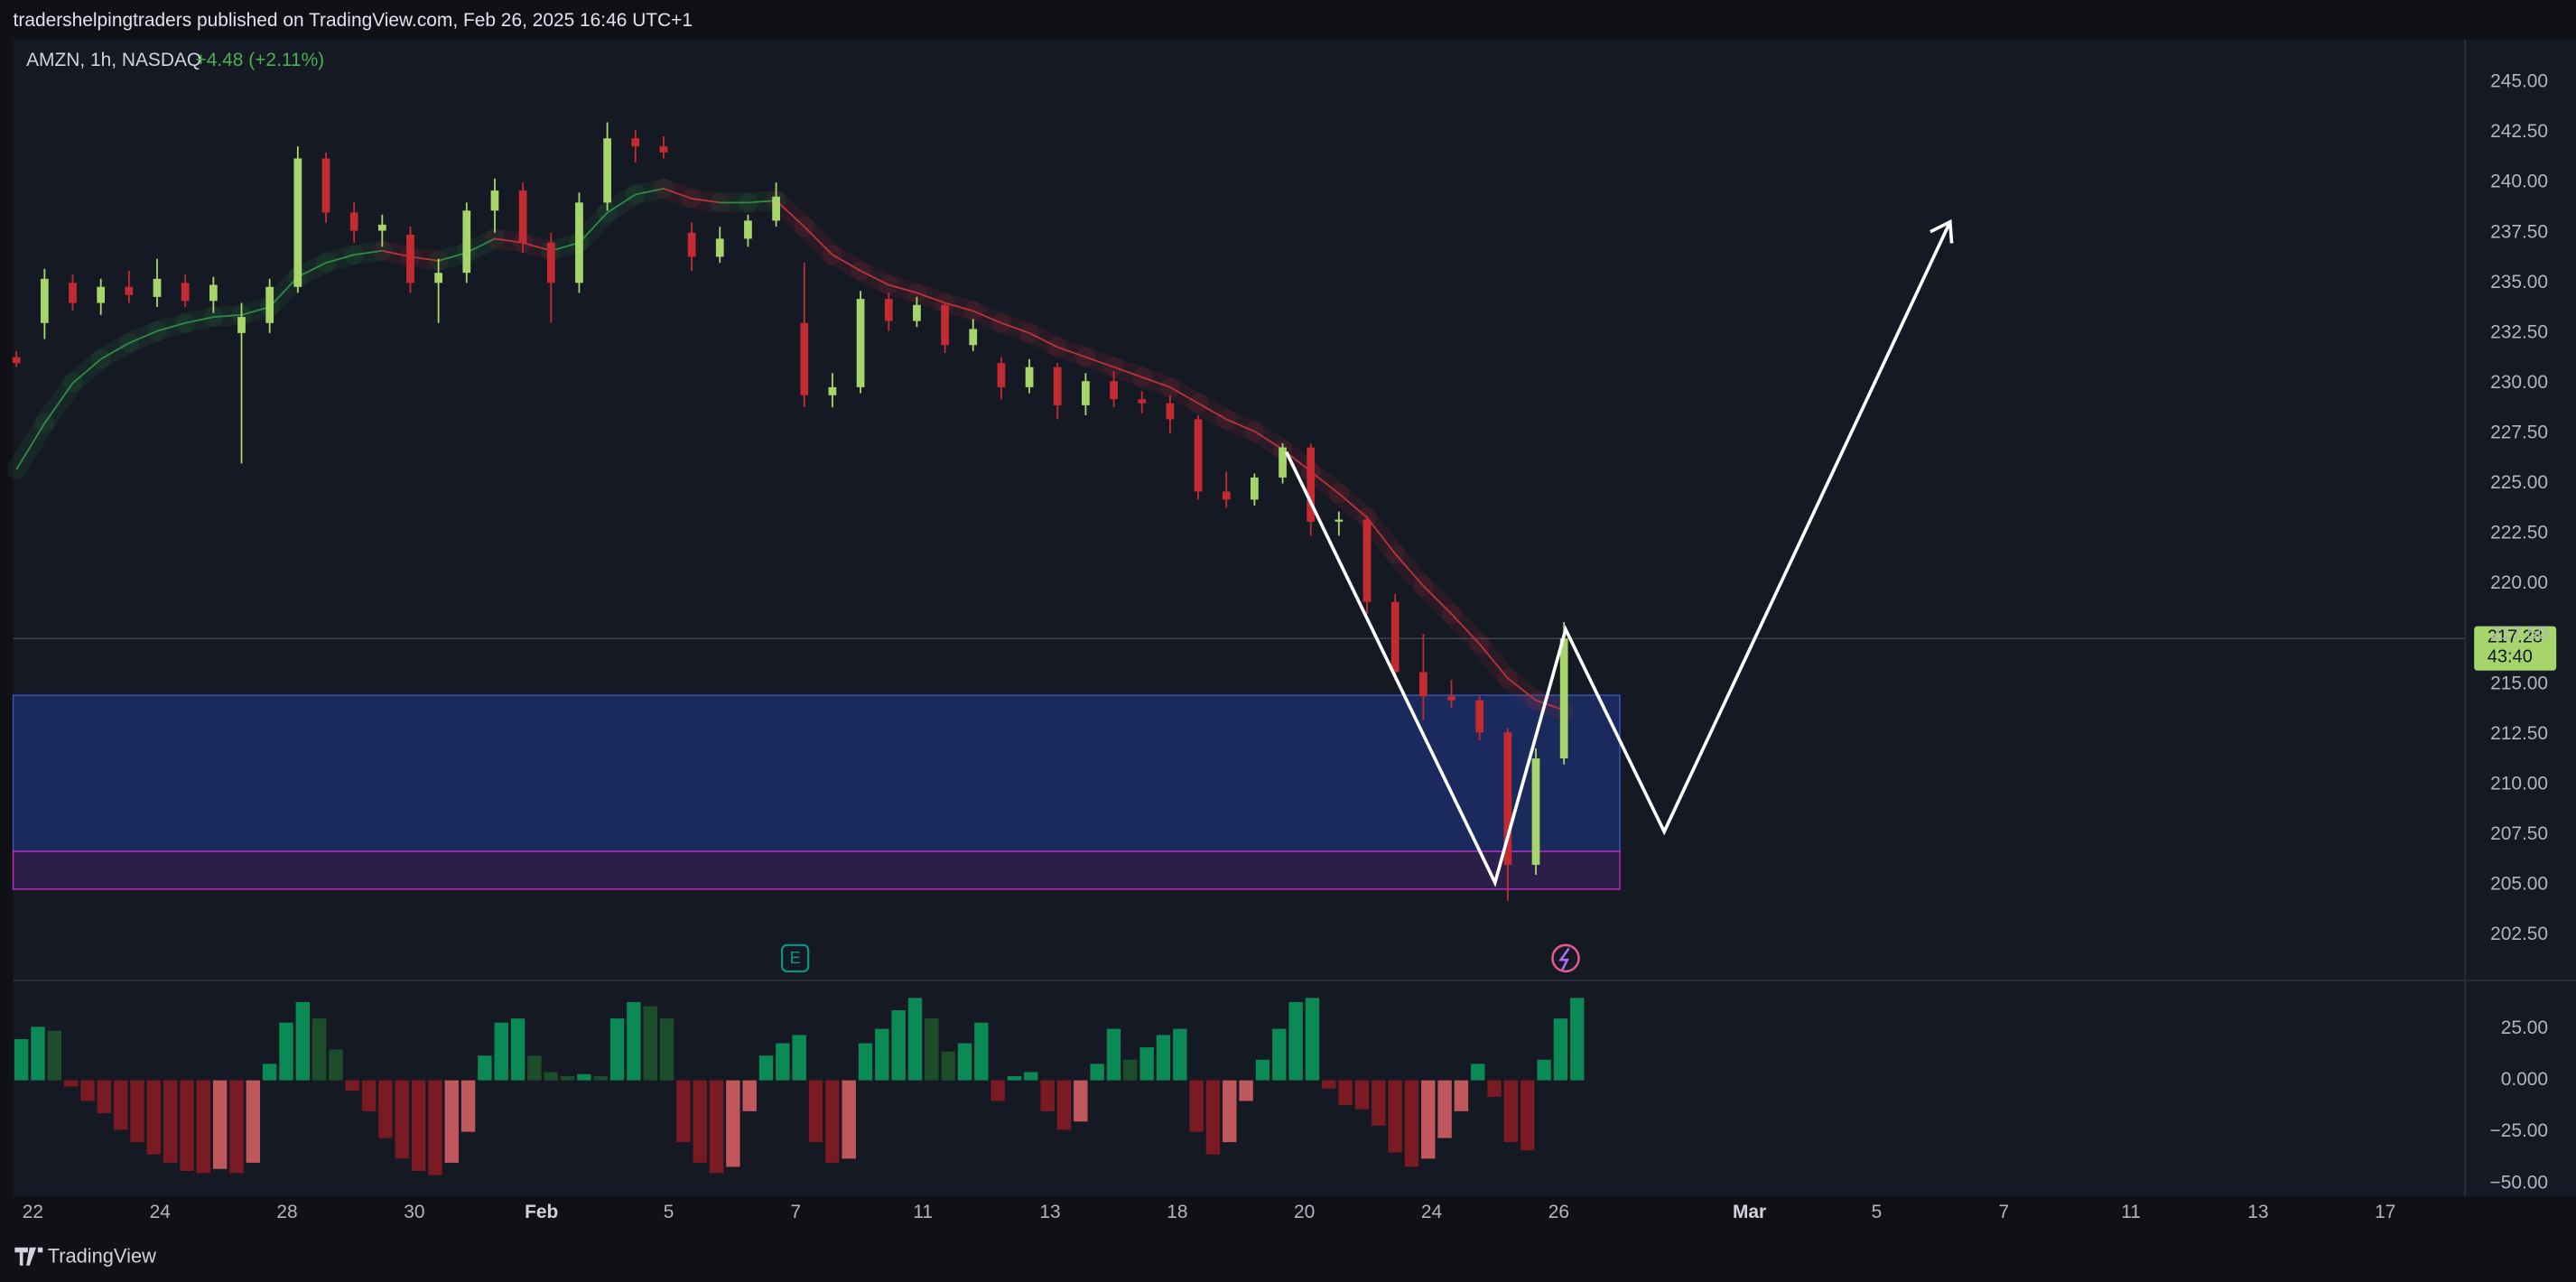 The image size is (2576, 1282). I want to click on earnings-label: E, so click(795, 958).